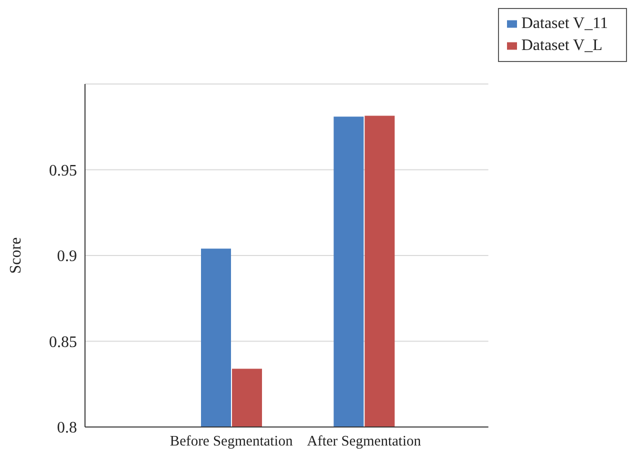 Image resolution: width=631 pixels, height=462 pixels. I want to click on y-tick-label: 0.95, so click(63, 171).